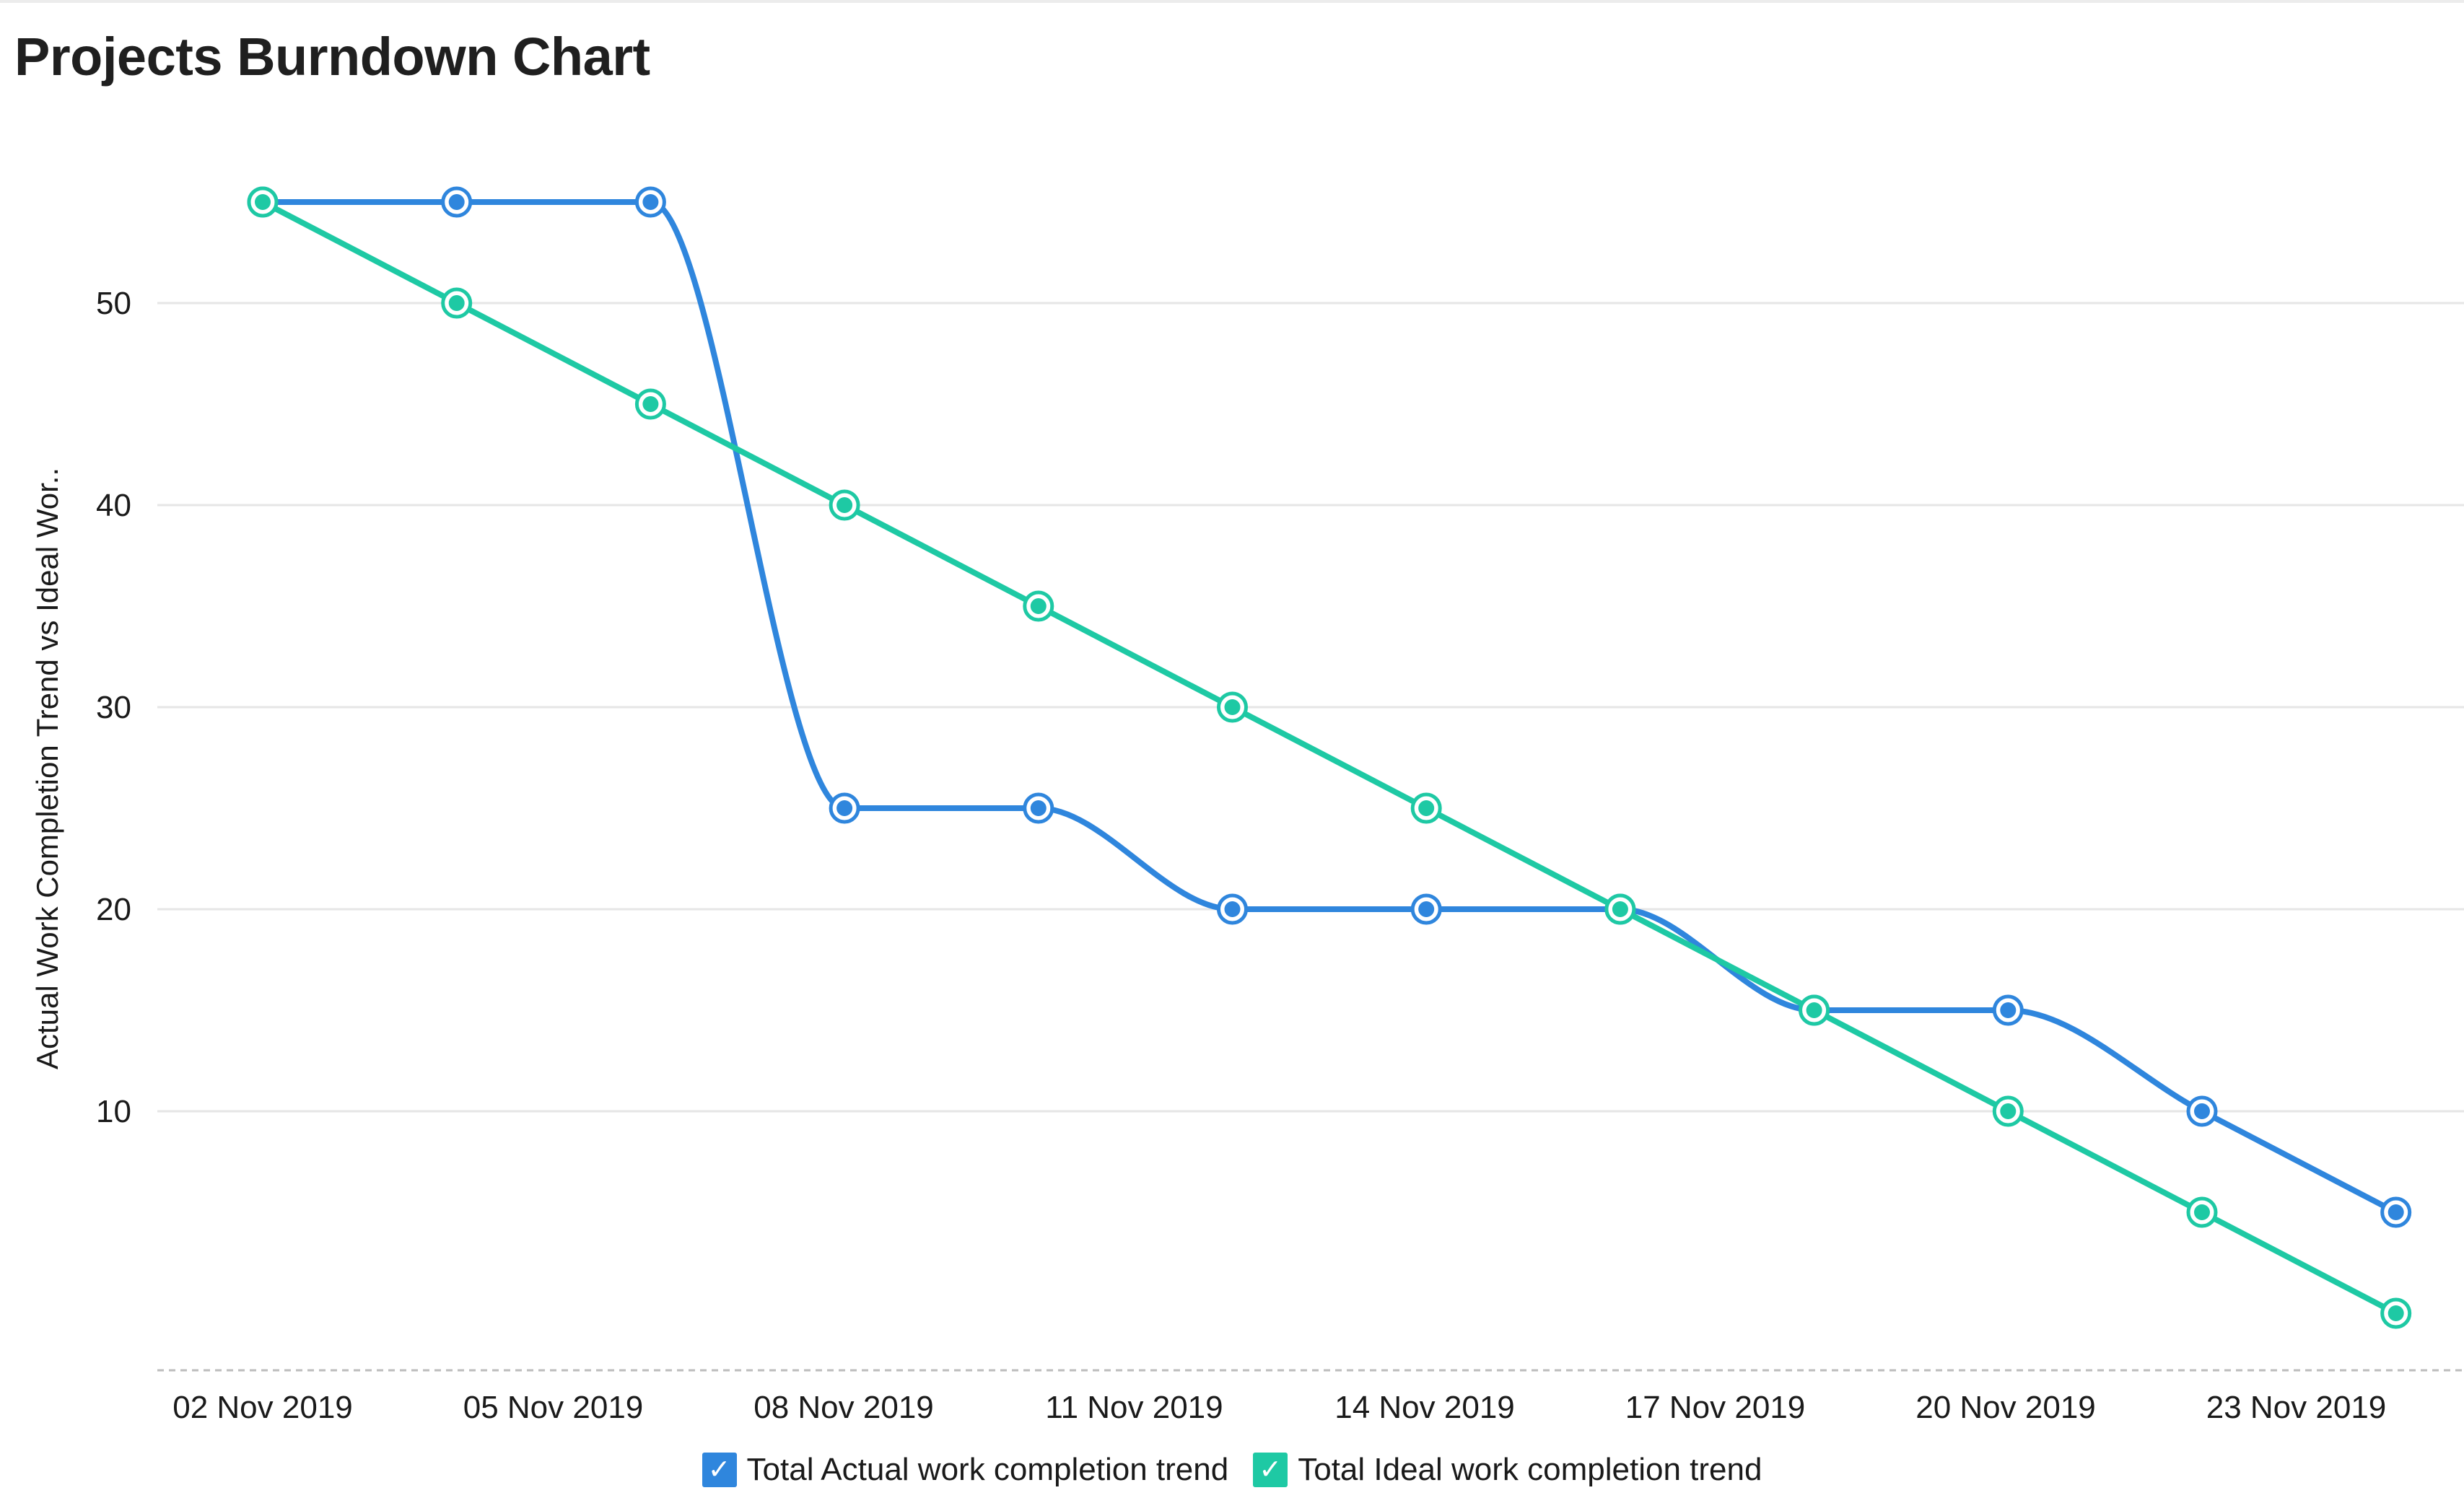 This screenshot has width=2464, height=1511. What do you see at coordinates (2006, 1407) in the screenshot?
I see `x-tick-label: 20 Nov 2019` at bounding box center [2006, 1407].